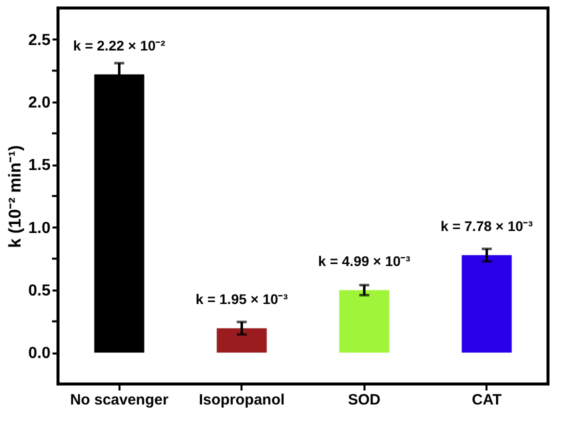  What do you see at coordinates (487, 226) in the screenshot?
I see `annotation: k = 7.78 × 10⁻³` at bounding box center [487, 226].